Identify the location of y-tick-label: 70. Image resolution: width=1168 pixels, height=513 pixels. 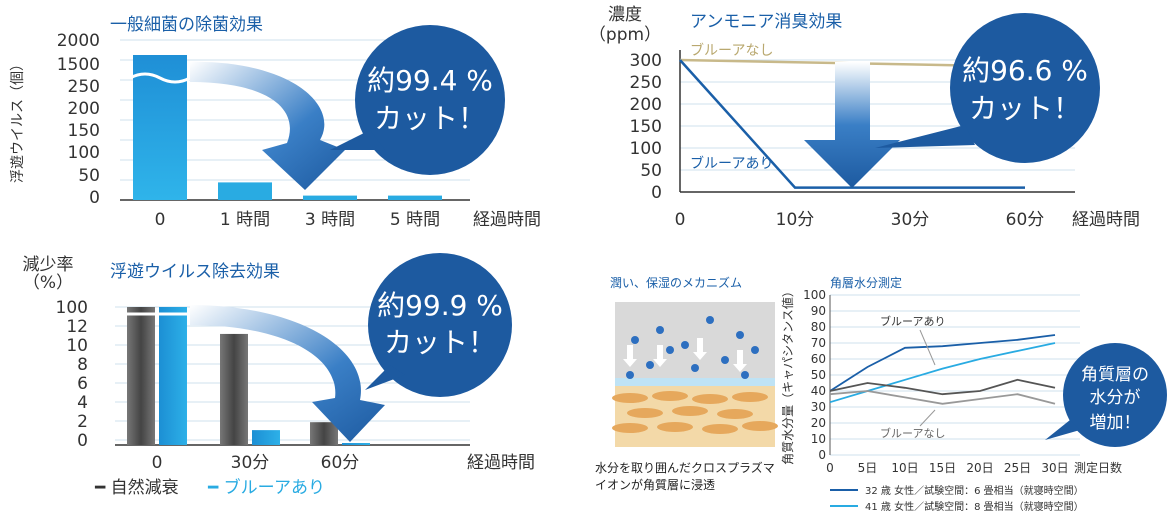
(818, 343).